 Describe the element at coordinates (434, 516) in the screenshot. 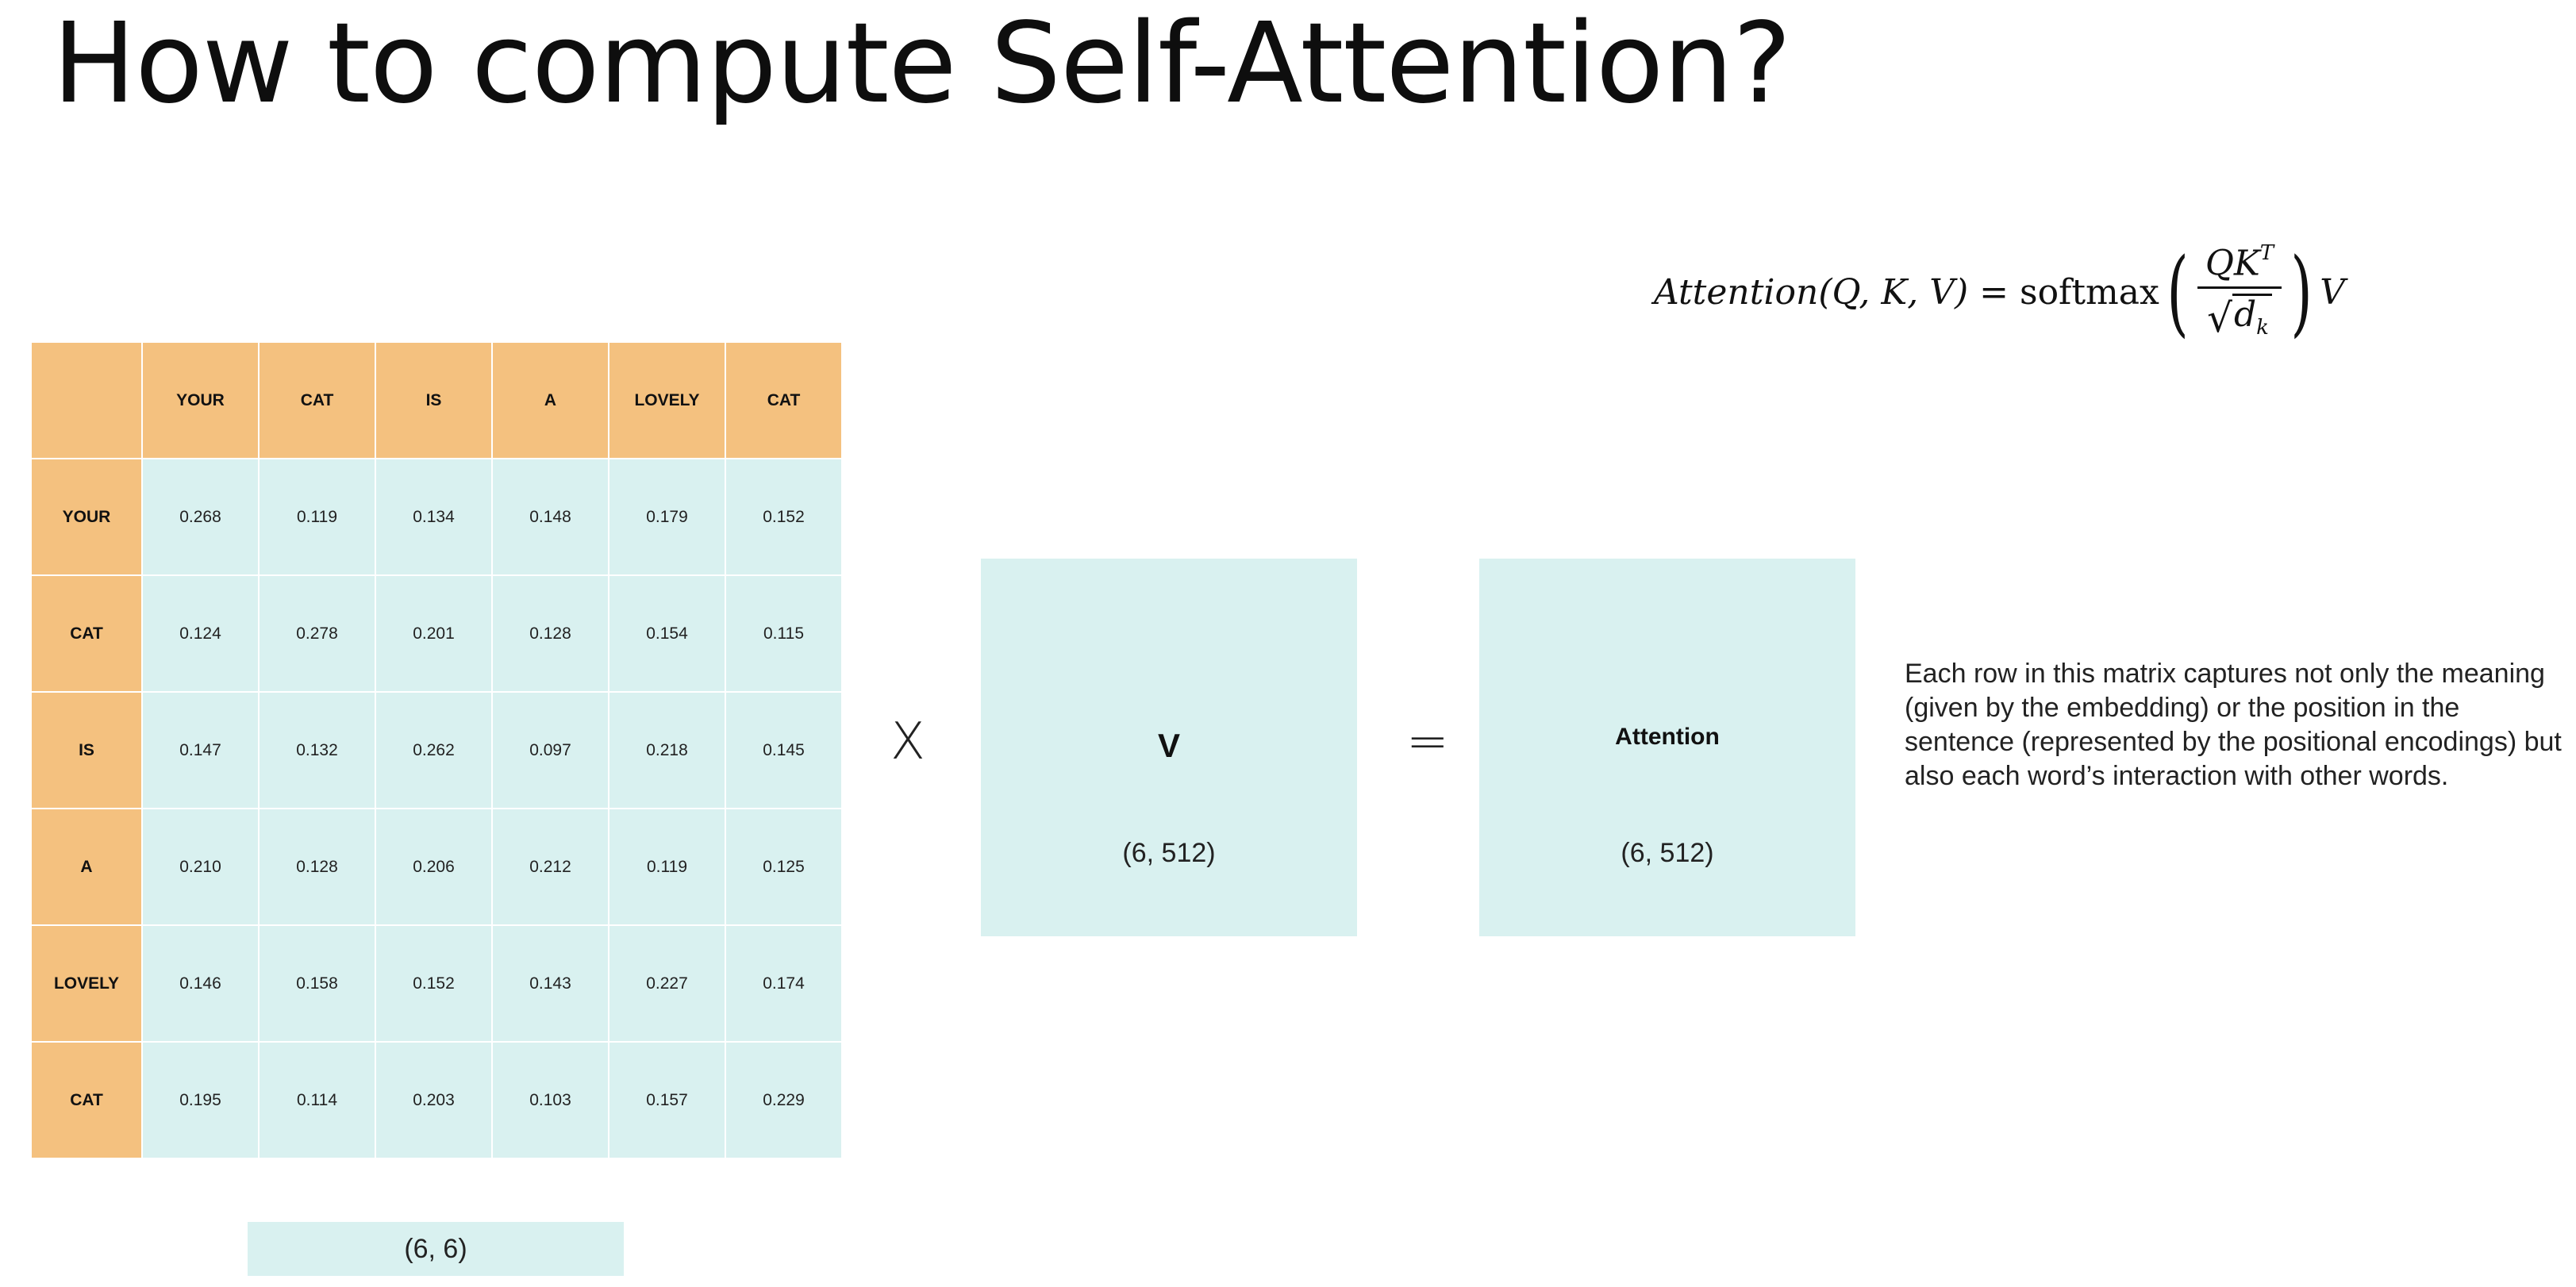

I see `matrix-value-cell: 0.134` at that location.